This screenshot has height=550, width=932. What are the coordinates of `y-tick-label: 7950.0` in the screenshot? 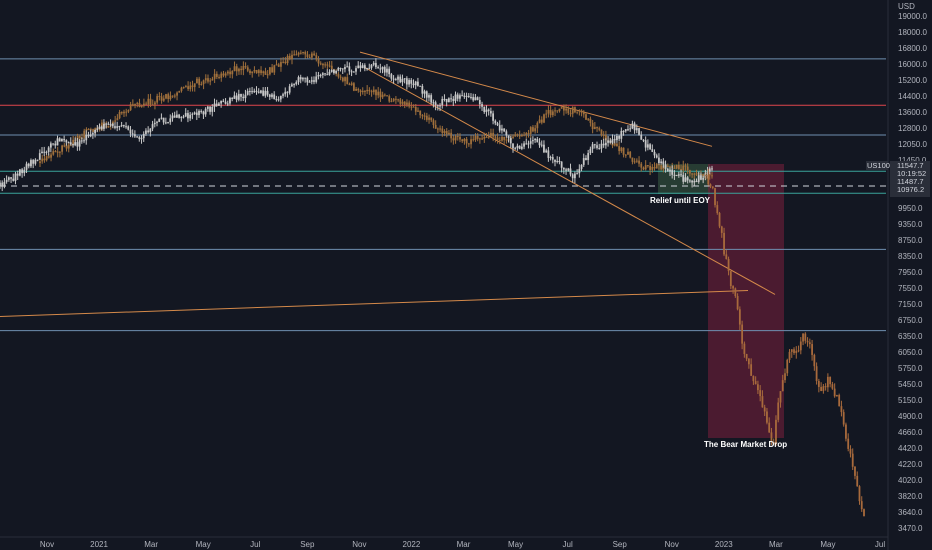 It's located at (910, 272).